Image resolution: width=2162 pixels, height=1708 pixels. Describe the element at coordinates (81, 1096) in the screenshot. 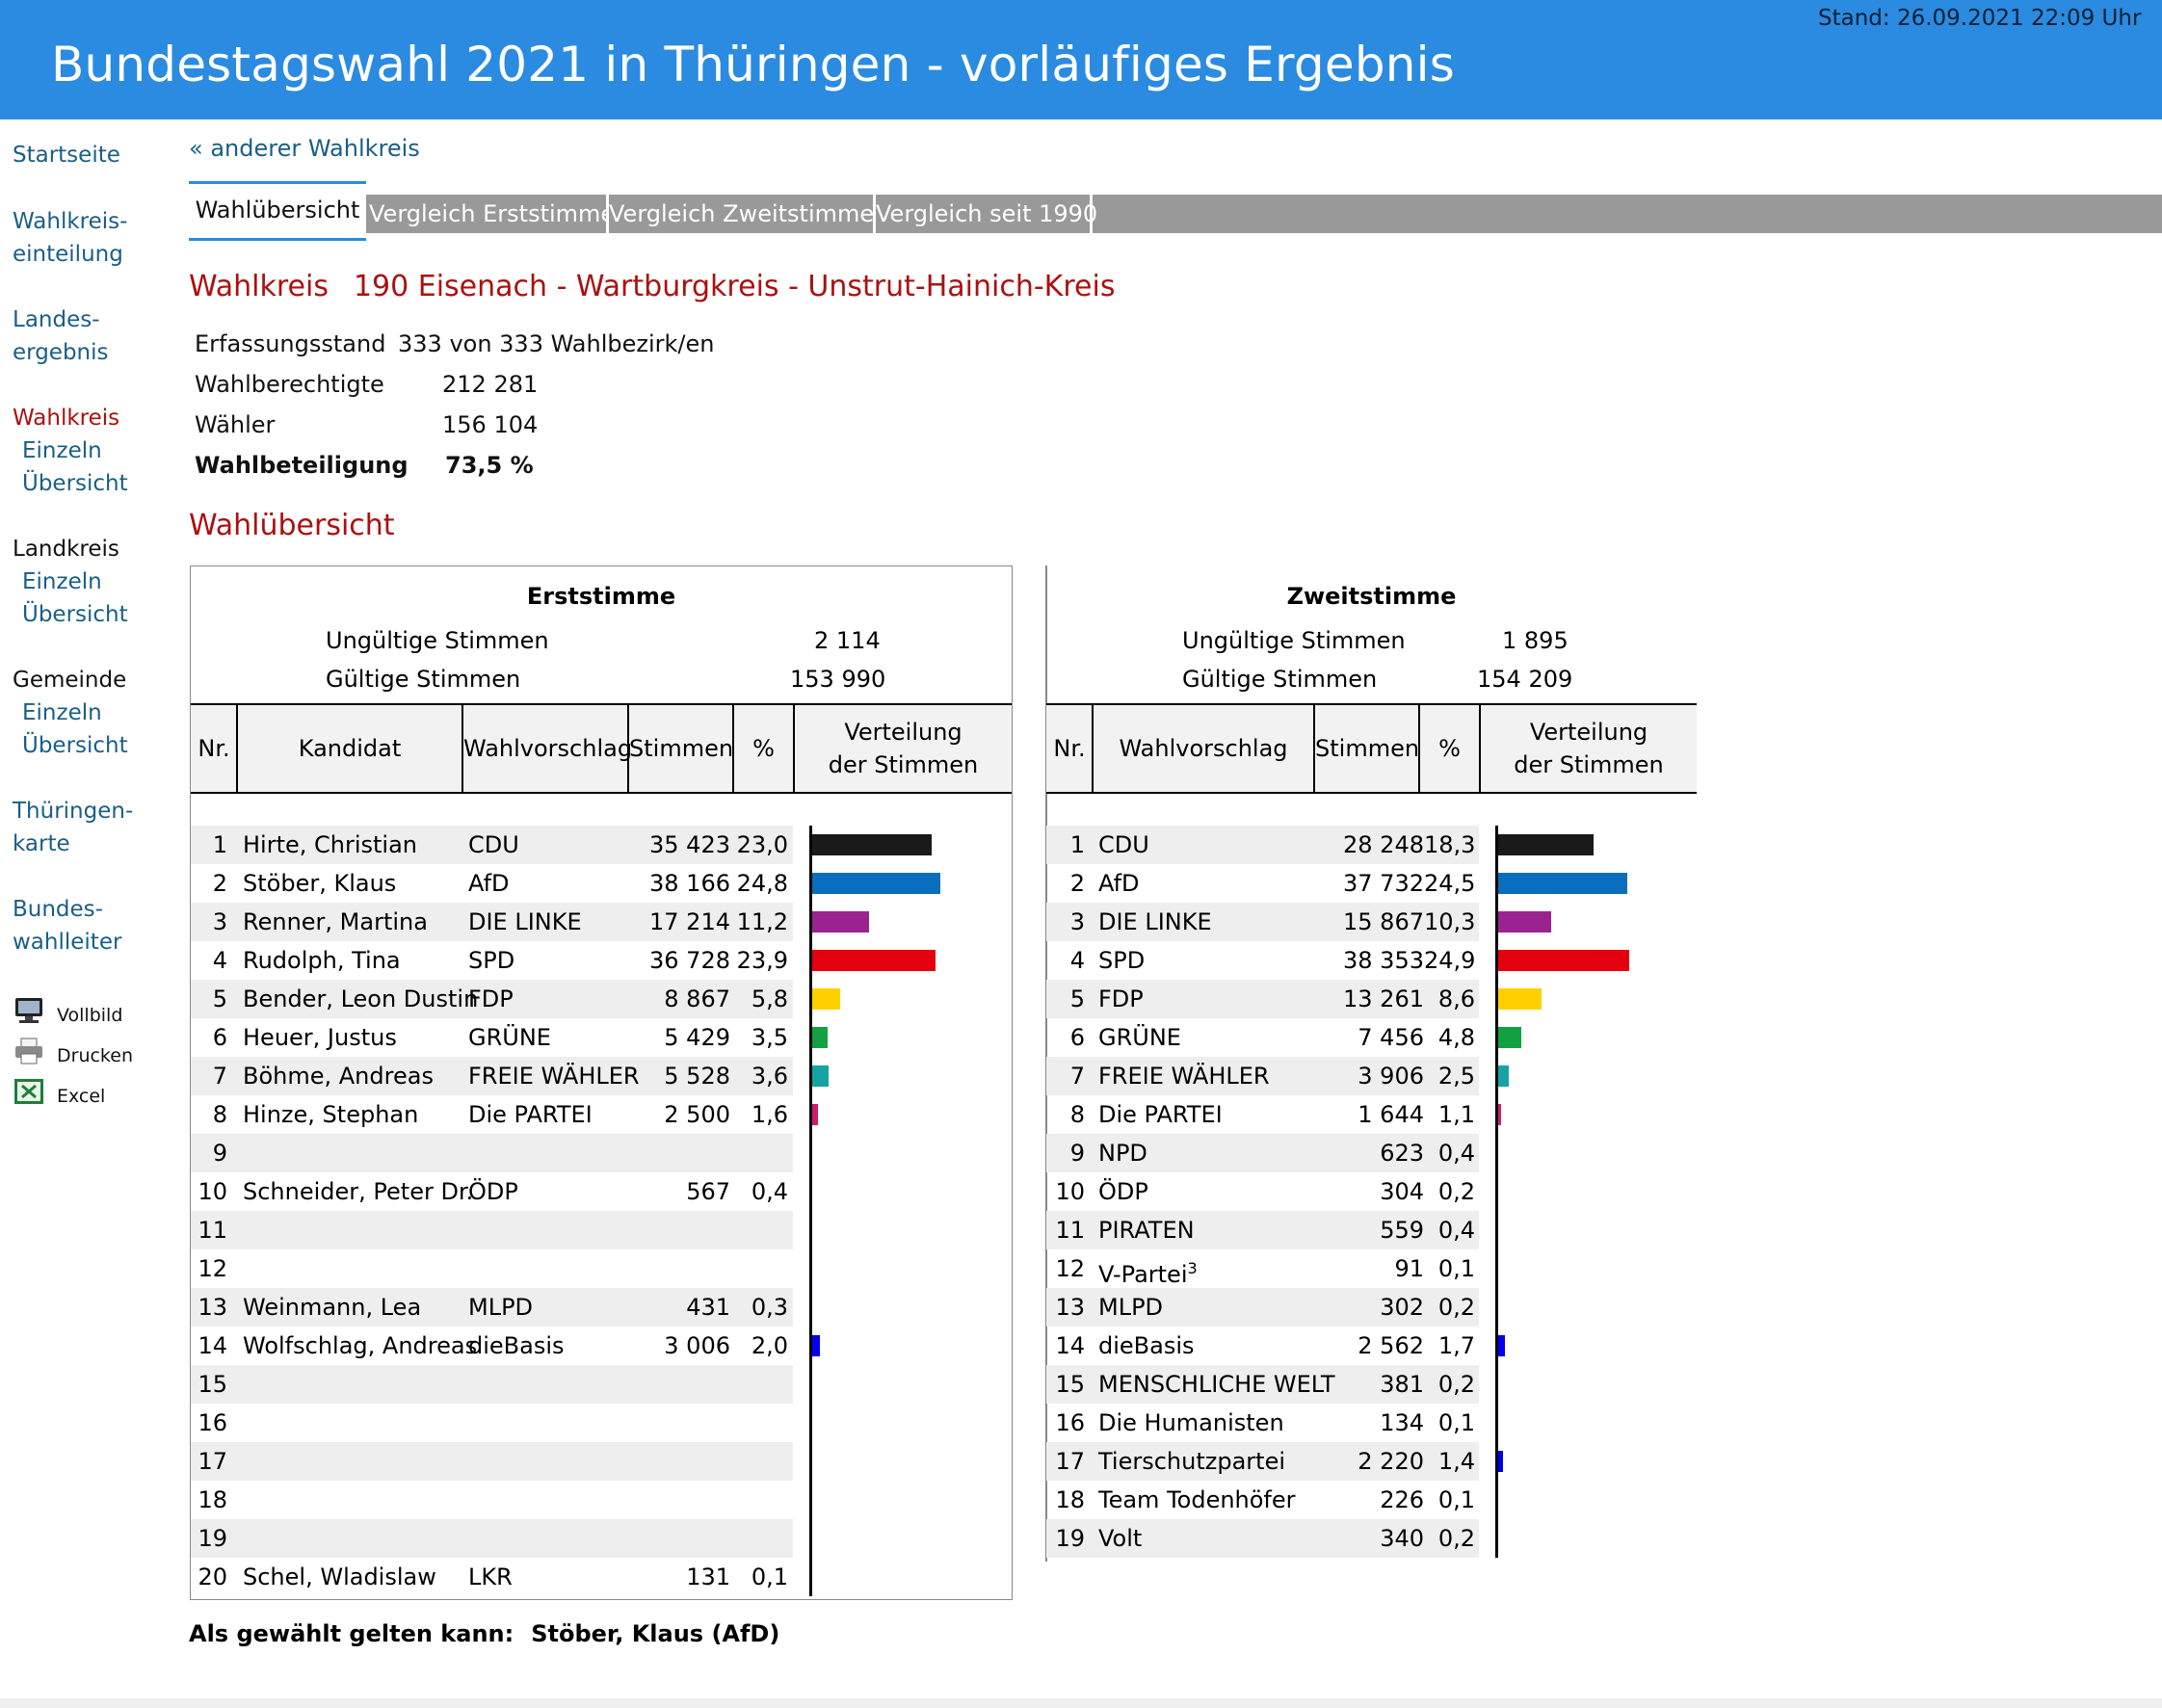

I see `excel-label: Excel` at that location.